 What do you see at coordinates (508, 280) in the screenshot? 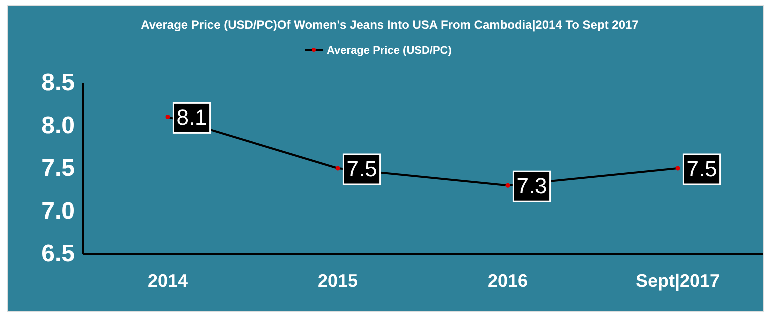
I see `x-tick-label: 2016` at bounding box center [508, 280].